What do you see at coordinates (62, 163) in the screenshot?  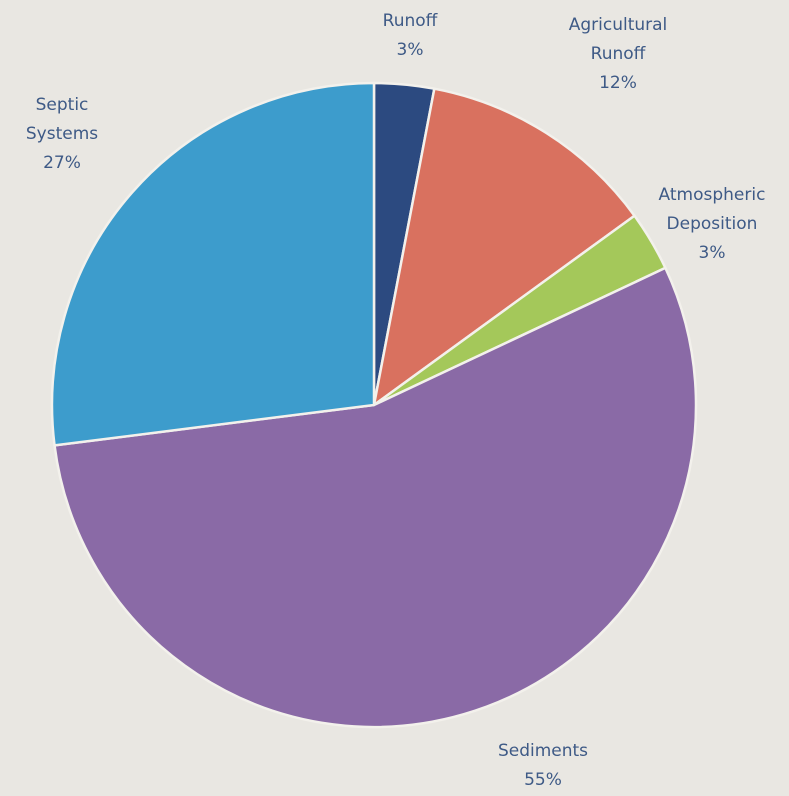 I see `slice-value-label: 27%` at bounding box center [62, 163].